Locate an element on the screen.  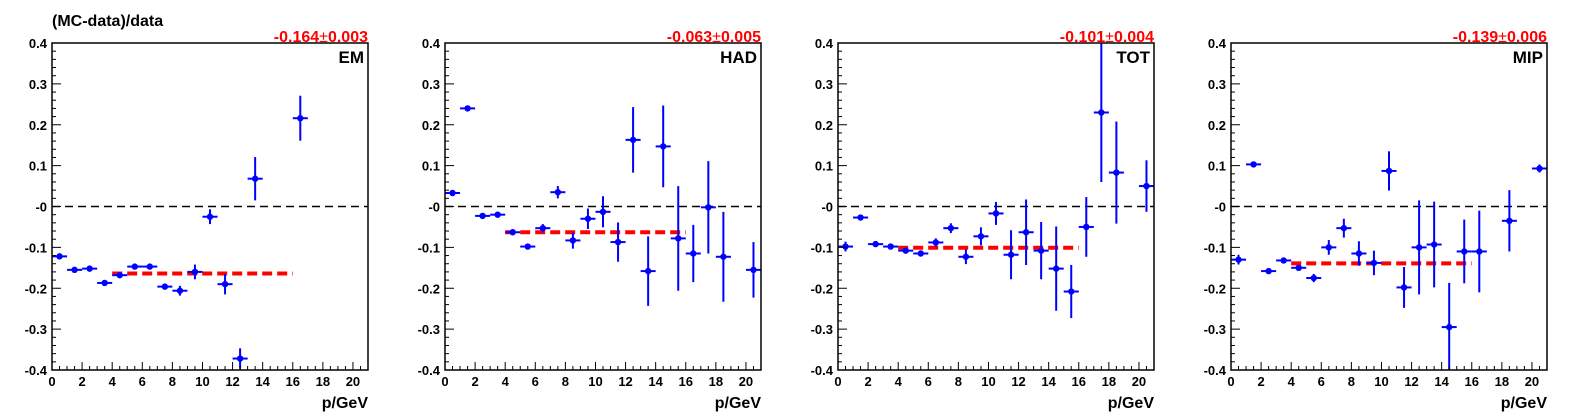
y-tick-label: -0.4 is located at coordinates (429, 370).